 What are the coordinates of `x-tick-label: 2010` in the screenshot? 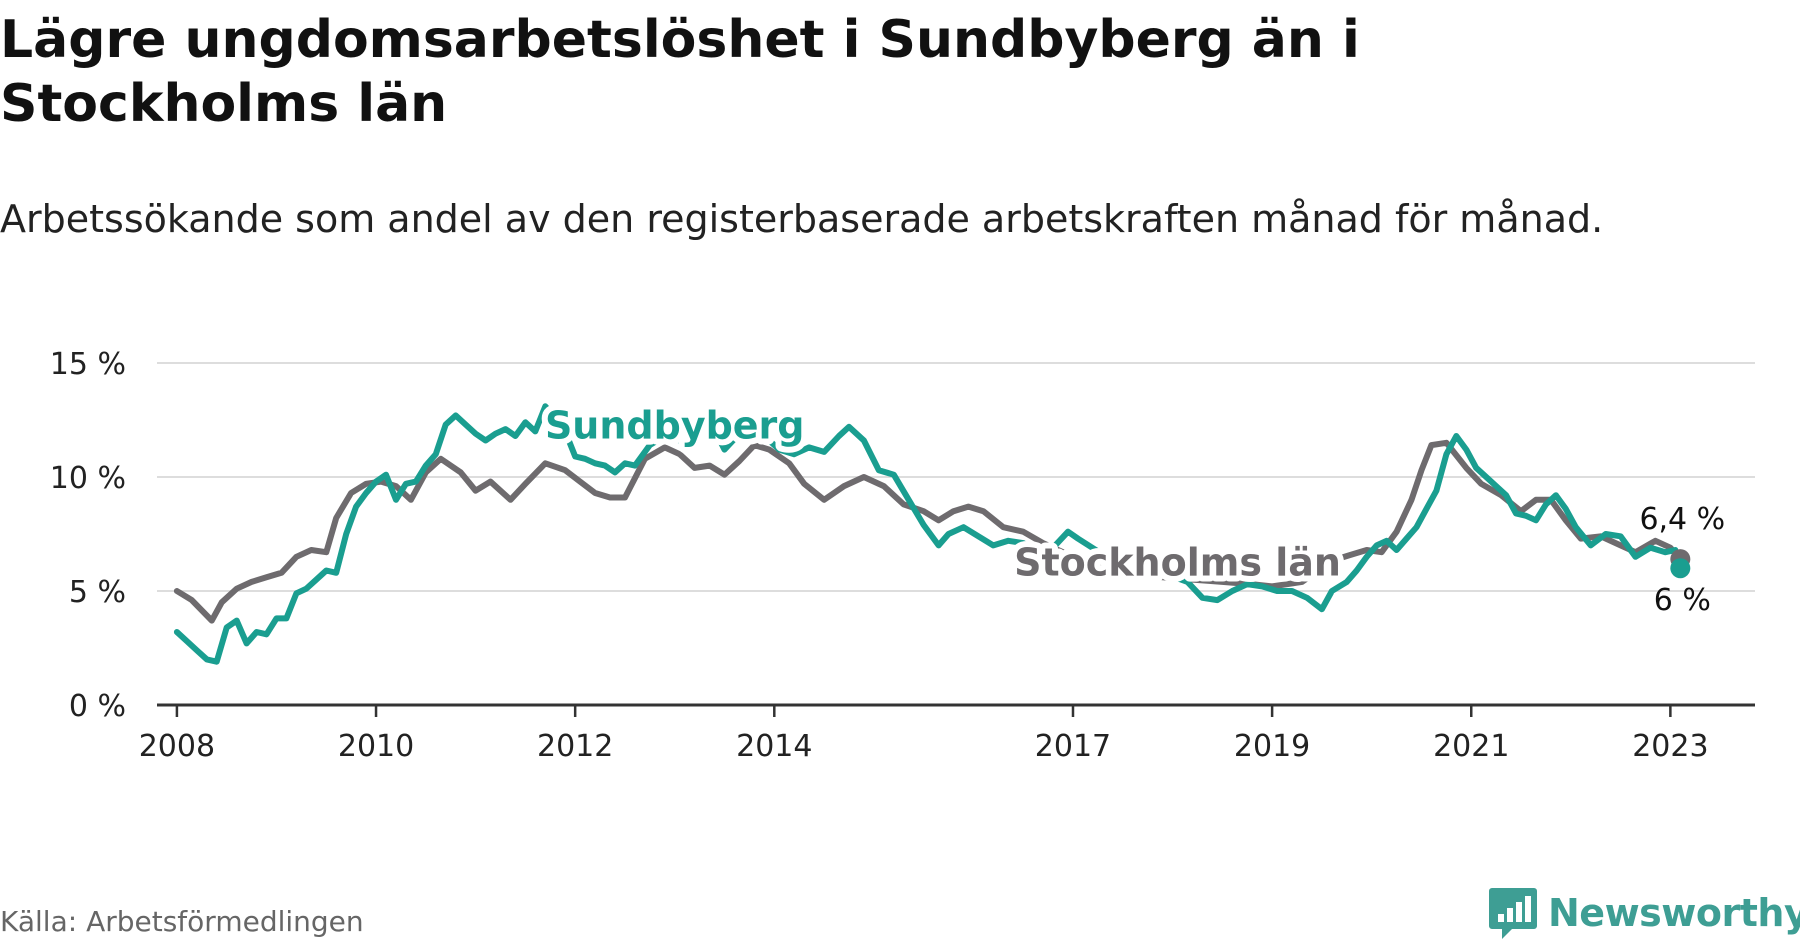 It's located at (376, 746).